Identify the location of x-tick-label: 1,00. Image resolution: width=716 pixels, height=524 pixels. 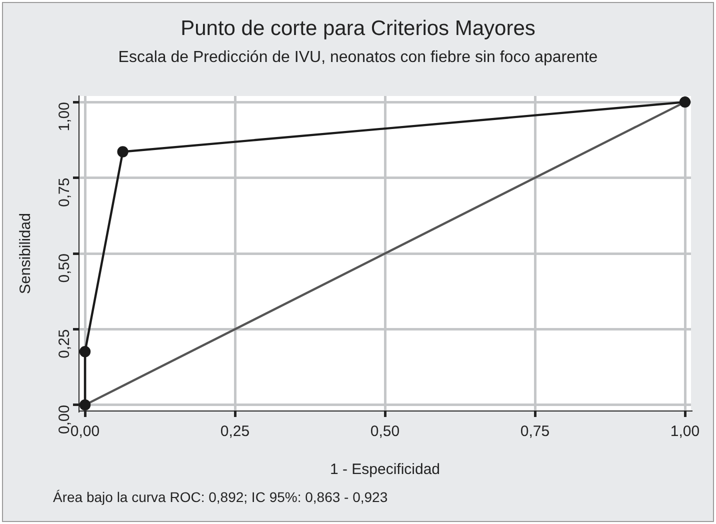
(685, 431).